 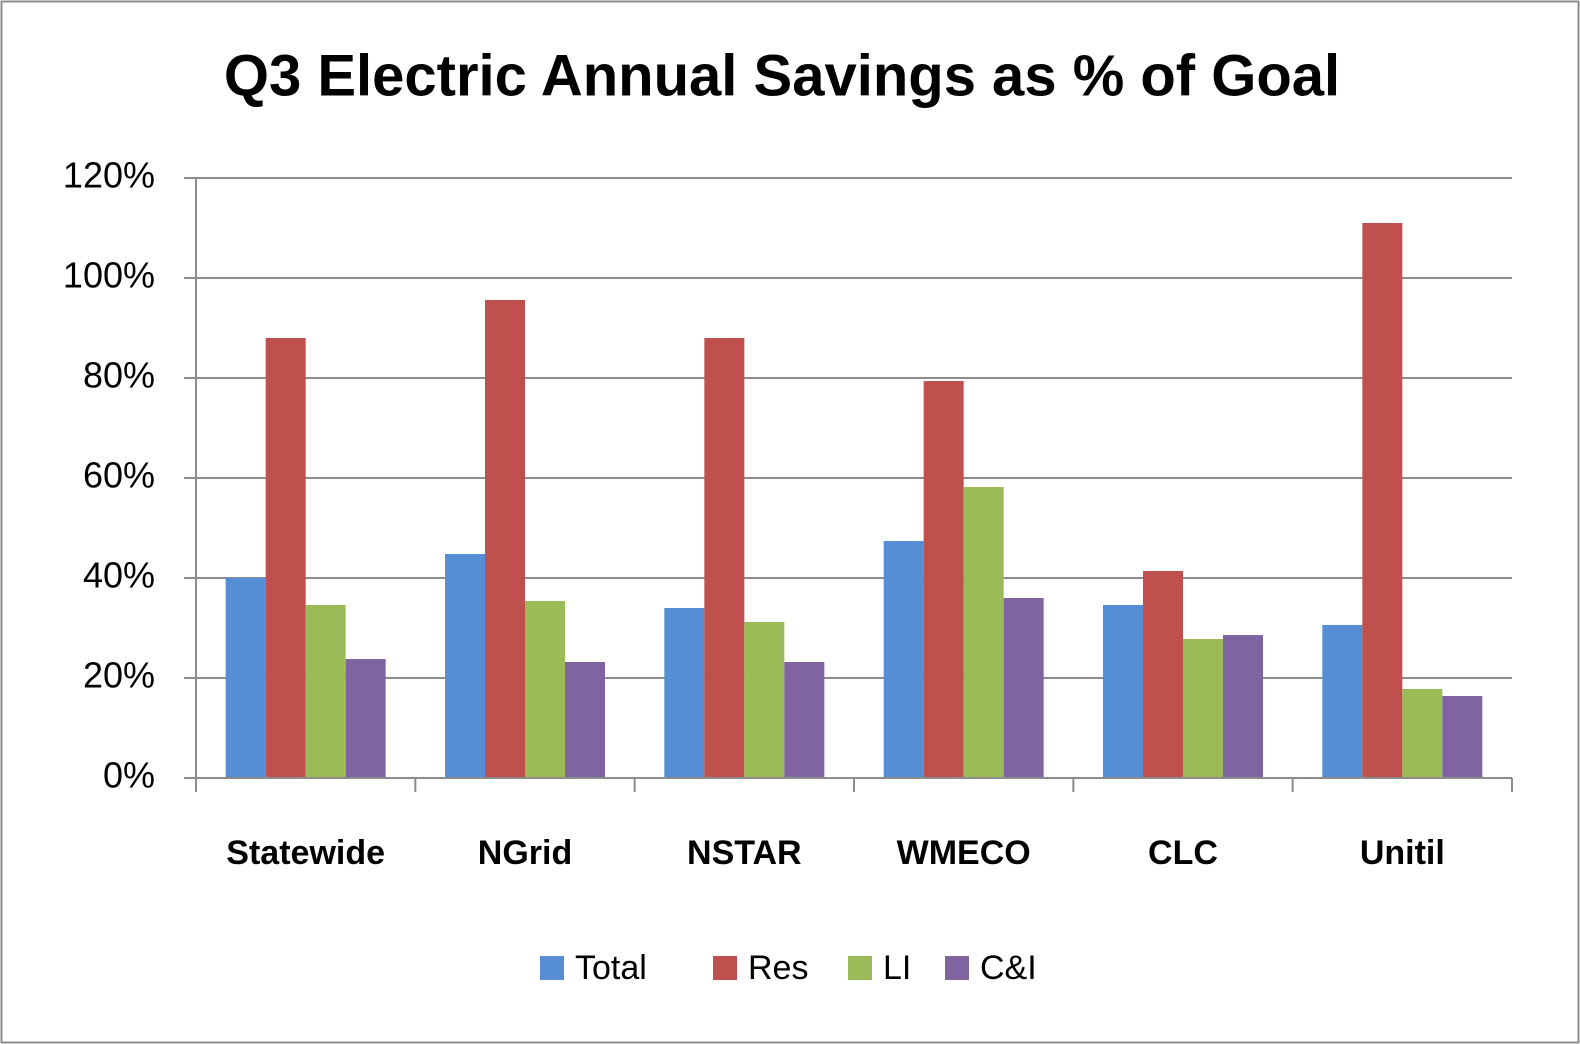 I want to click on legend-label: Total, so click(x=611, y=968).